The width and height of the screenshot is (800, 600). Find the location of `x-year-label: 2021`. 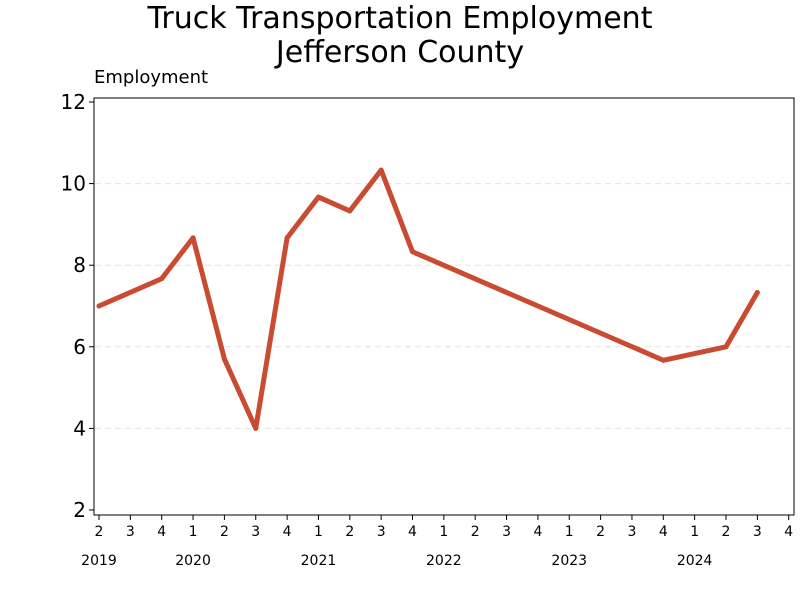

x-year-label: 2021 is located at coordinates (319, 561).